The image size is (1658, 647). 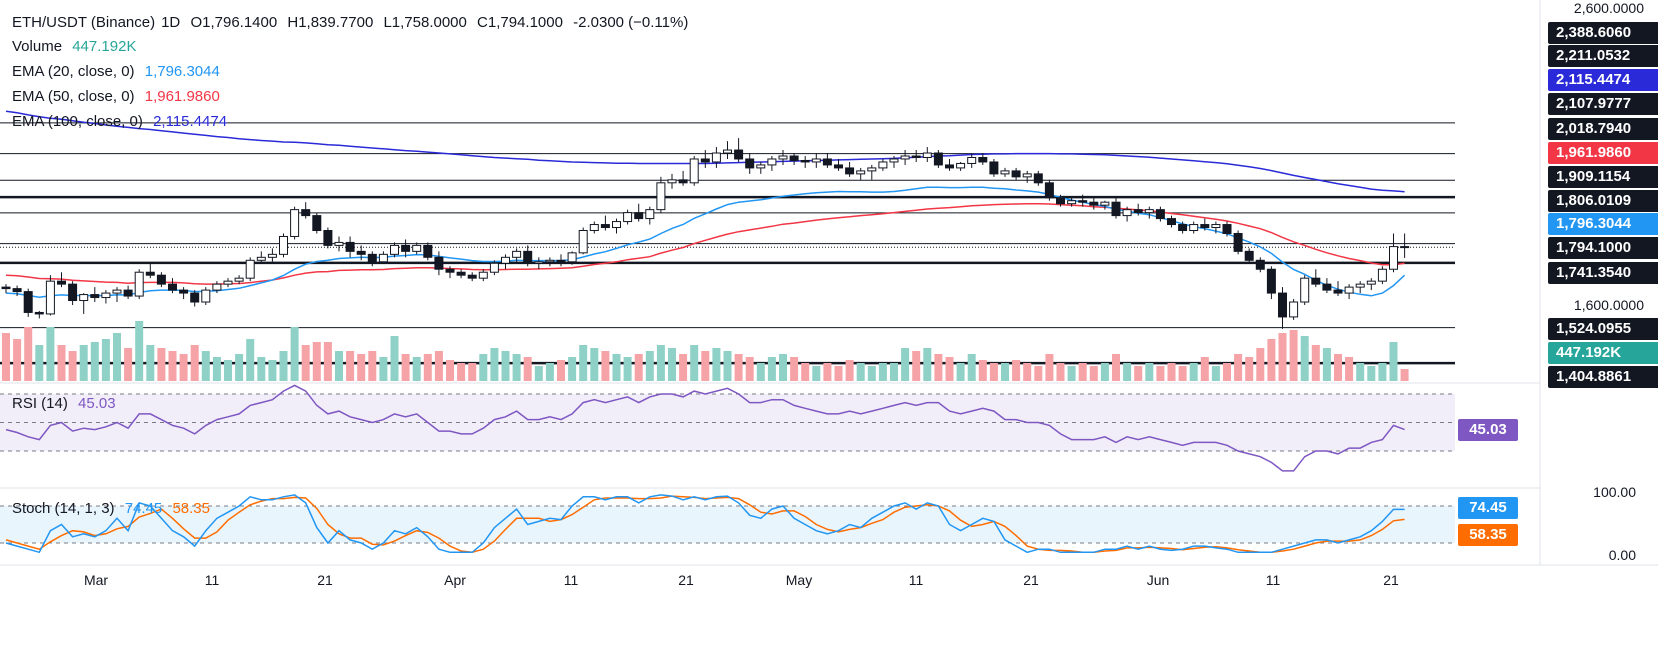 I want to click on ema20-legend: EMA (20, close, 0) 1,796.3044, so click(x=119, y=71).